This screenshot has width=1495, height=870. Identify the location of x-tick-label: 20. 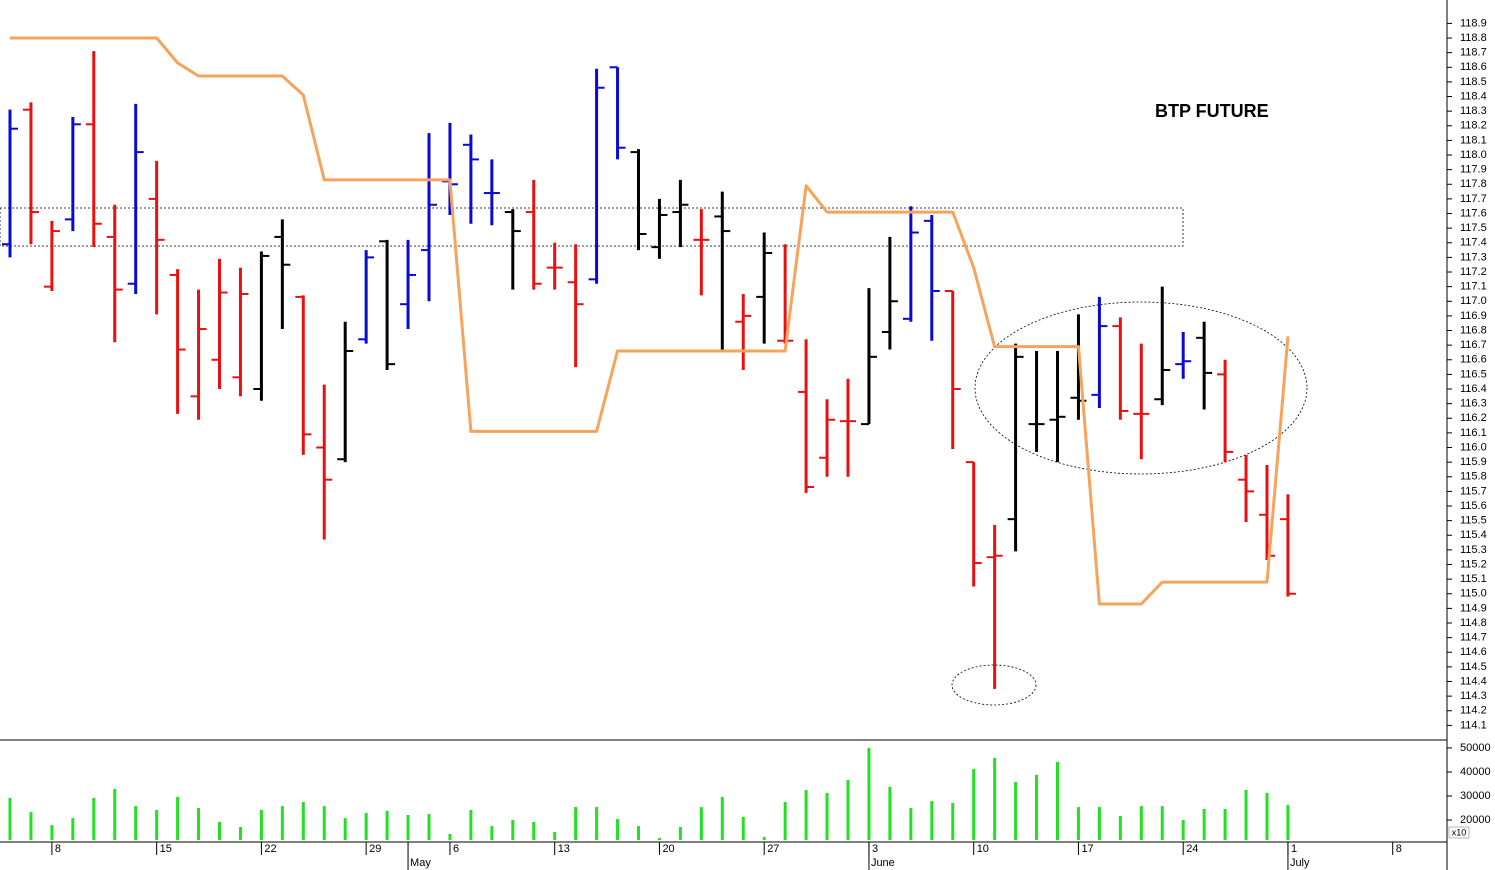
(668, 849).